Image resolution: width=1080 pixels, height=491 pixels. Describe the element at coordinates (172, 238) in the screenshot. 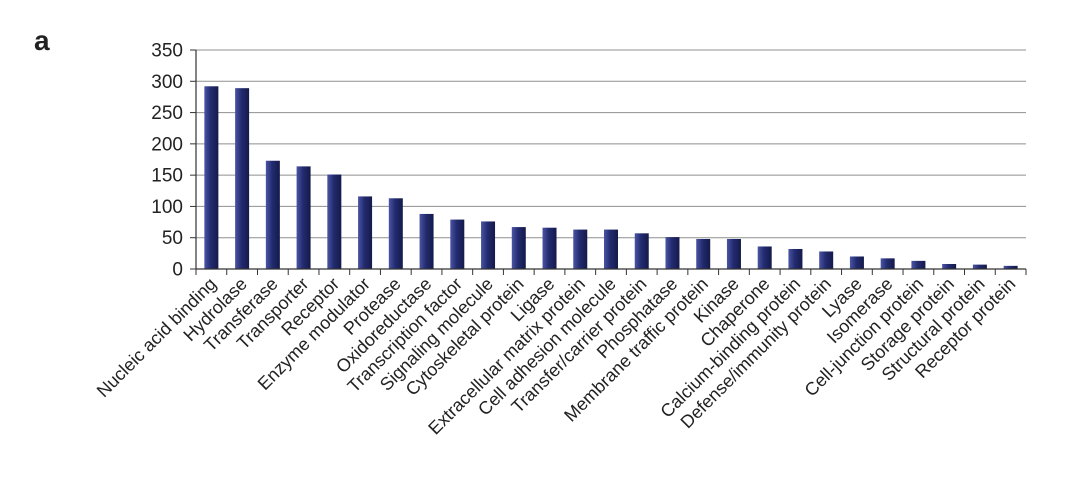

I see `y-tick-label: 50` at that location.